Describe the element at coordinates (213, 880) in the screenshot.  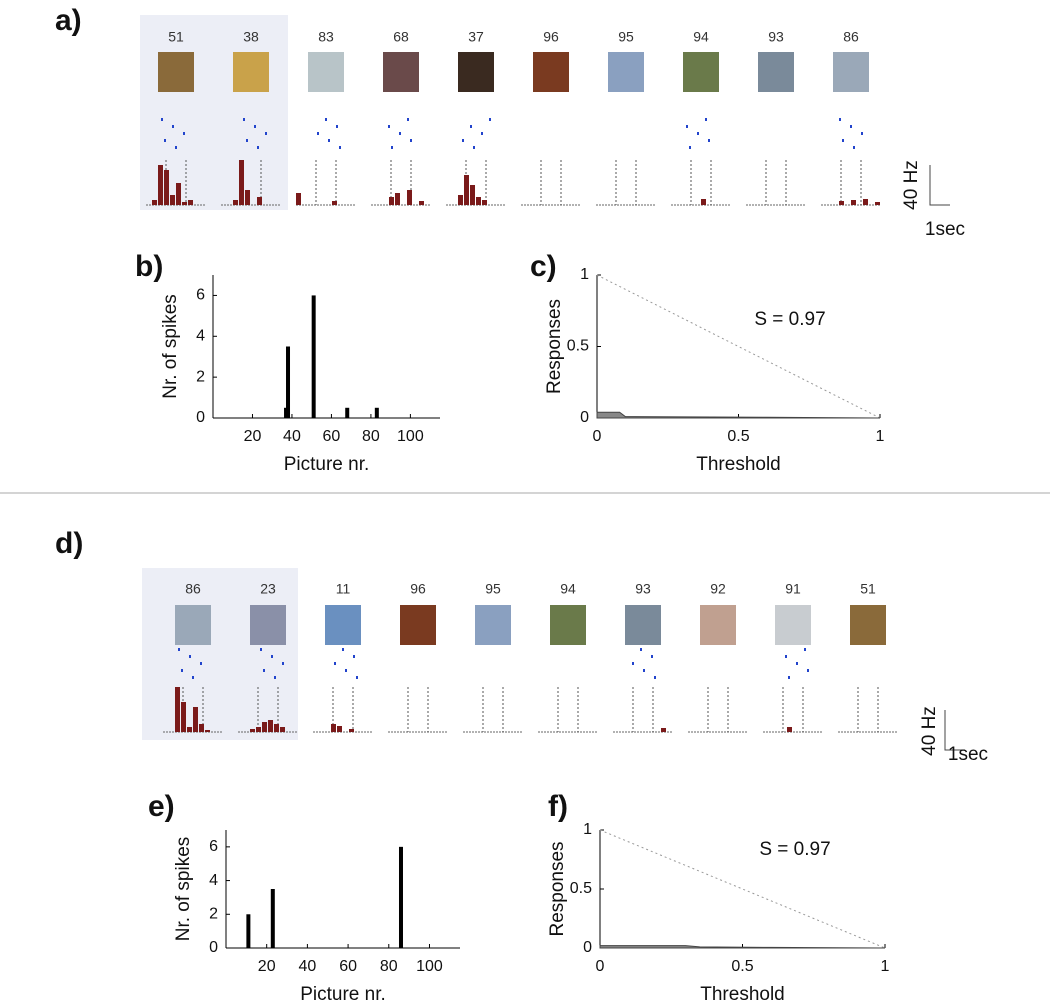
I see `y-tick-label: 4` at that location.